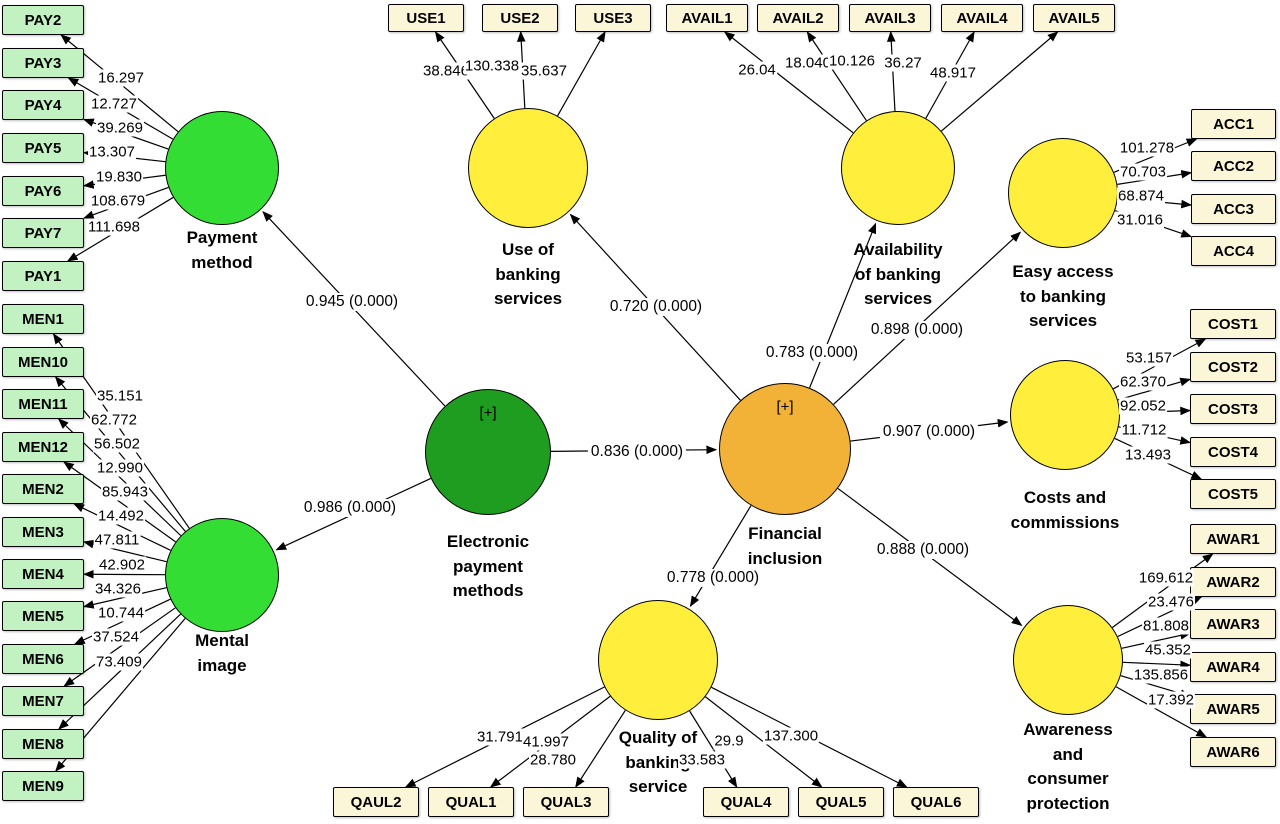 The height and width of the screenshot is (824, 1280). Describe the element at coordinates (890, 18) in the screenshot. I see `indicator-avail3: AVAIL3` at that location.